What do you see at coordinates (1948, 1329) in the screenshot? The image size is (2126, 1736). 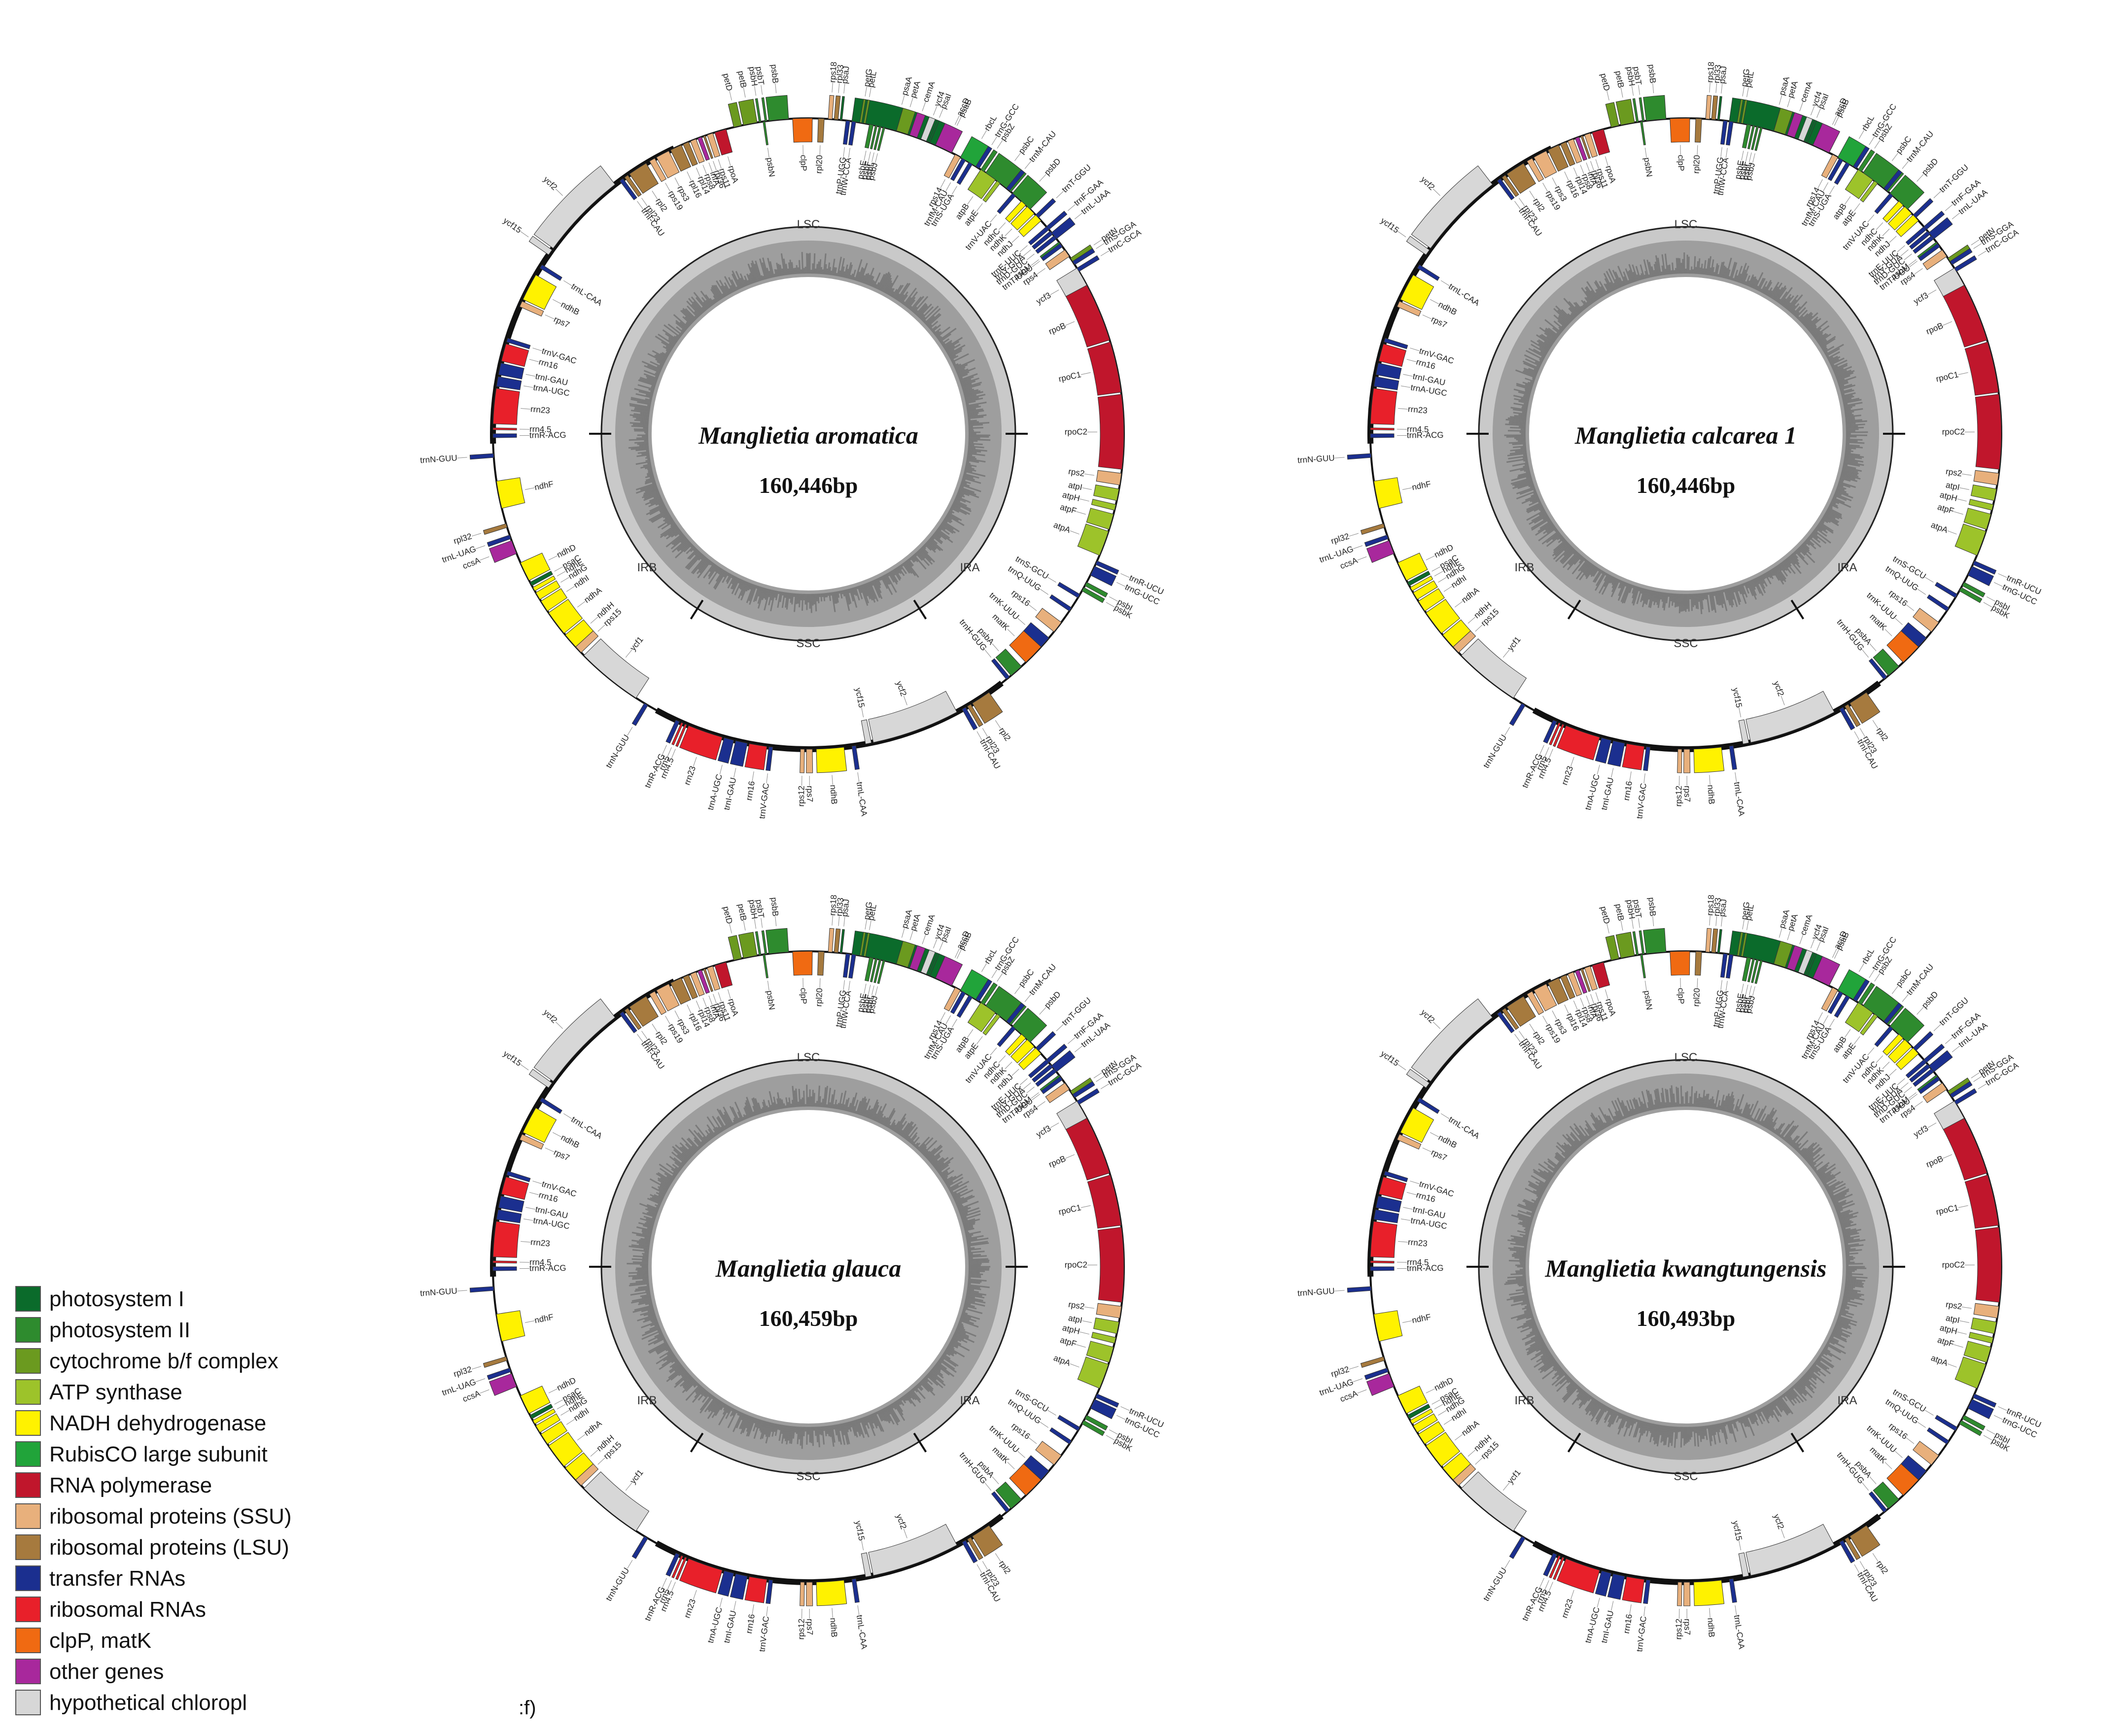 I see `gene-label: atpH` at bounding box center [1948, 1329].